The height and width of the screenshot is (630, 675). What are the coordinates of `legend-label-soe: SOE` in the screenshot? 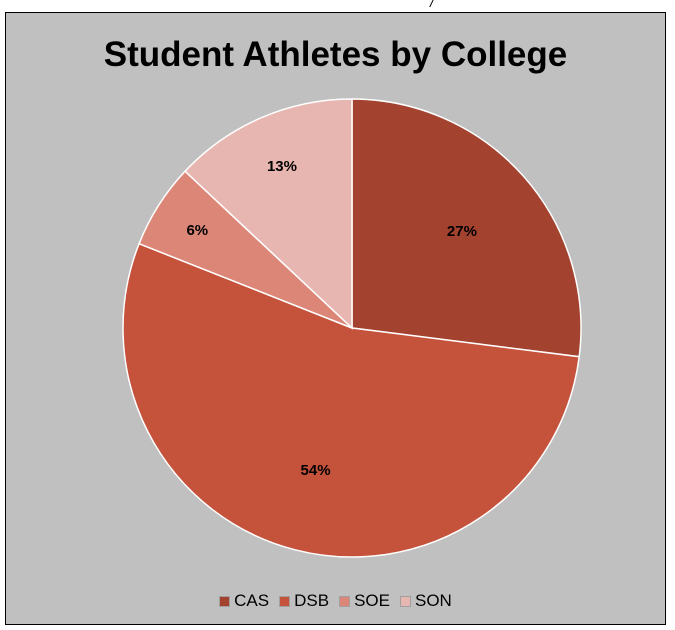 It's located at (372, 600).